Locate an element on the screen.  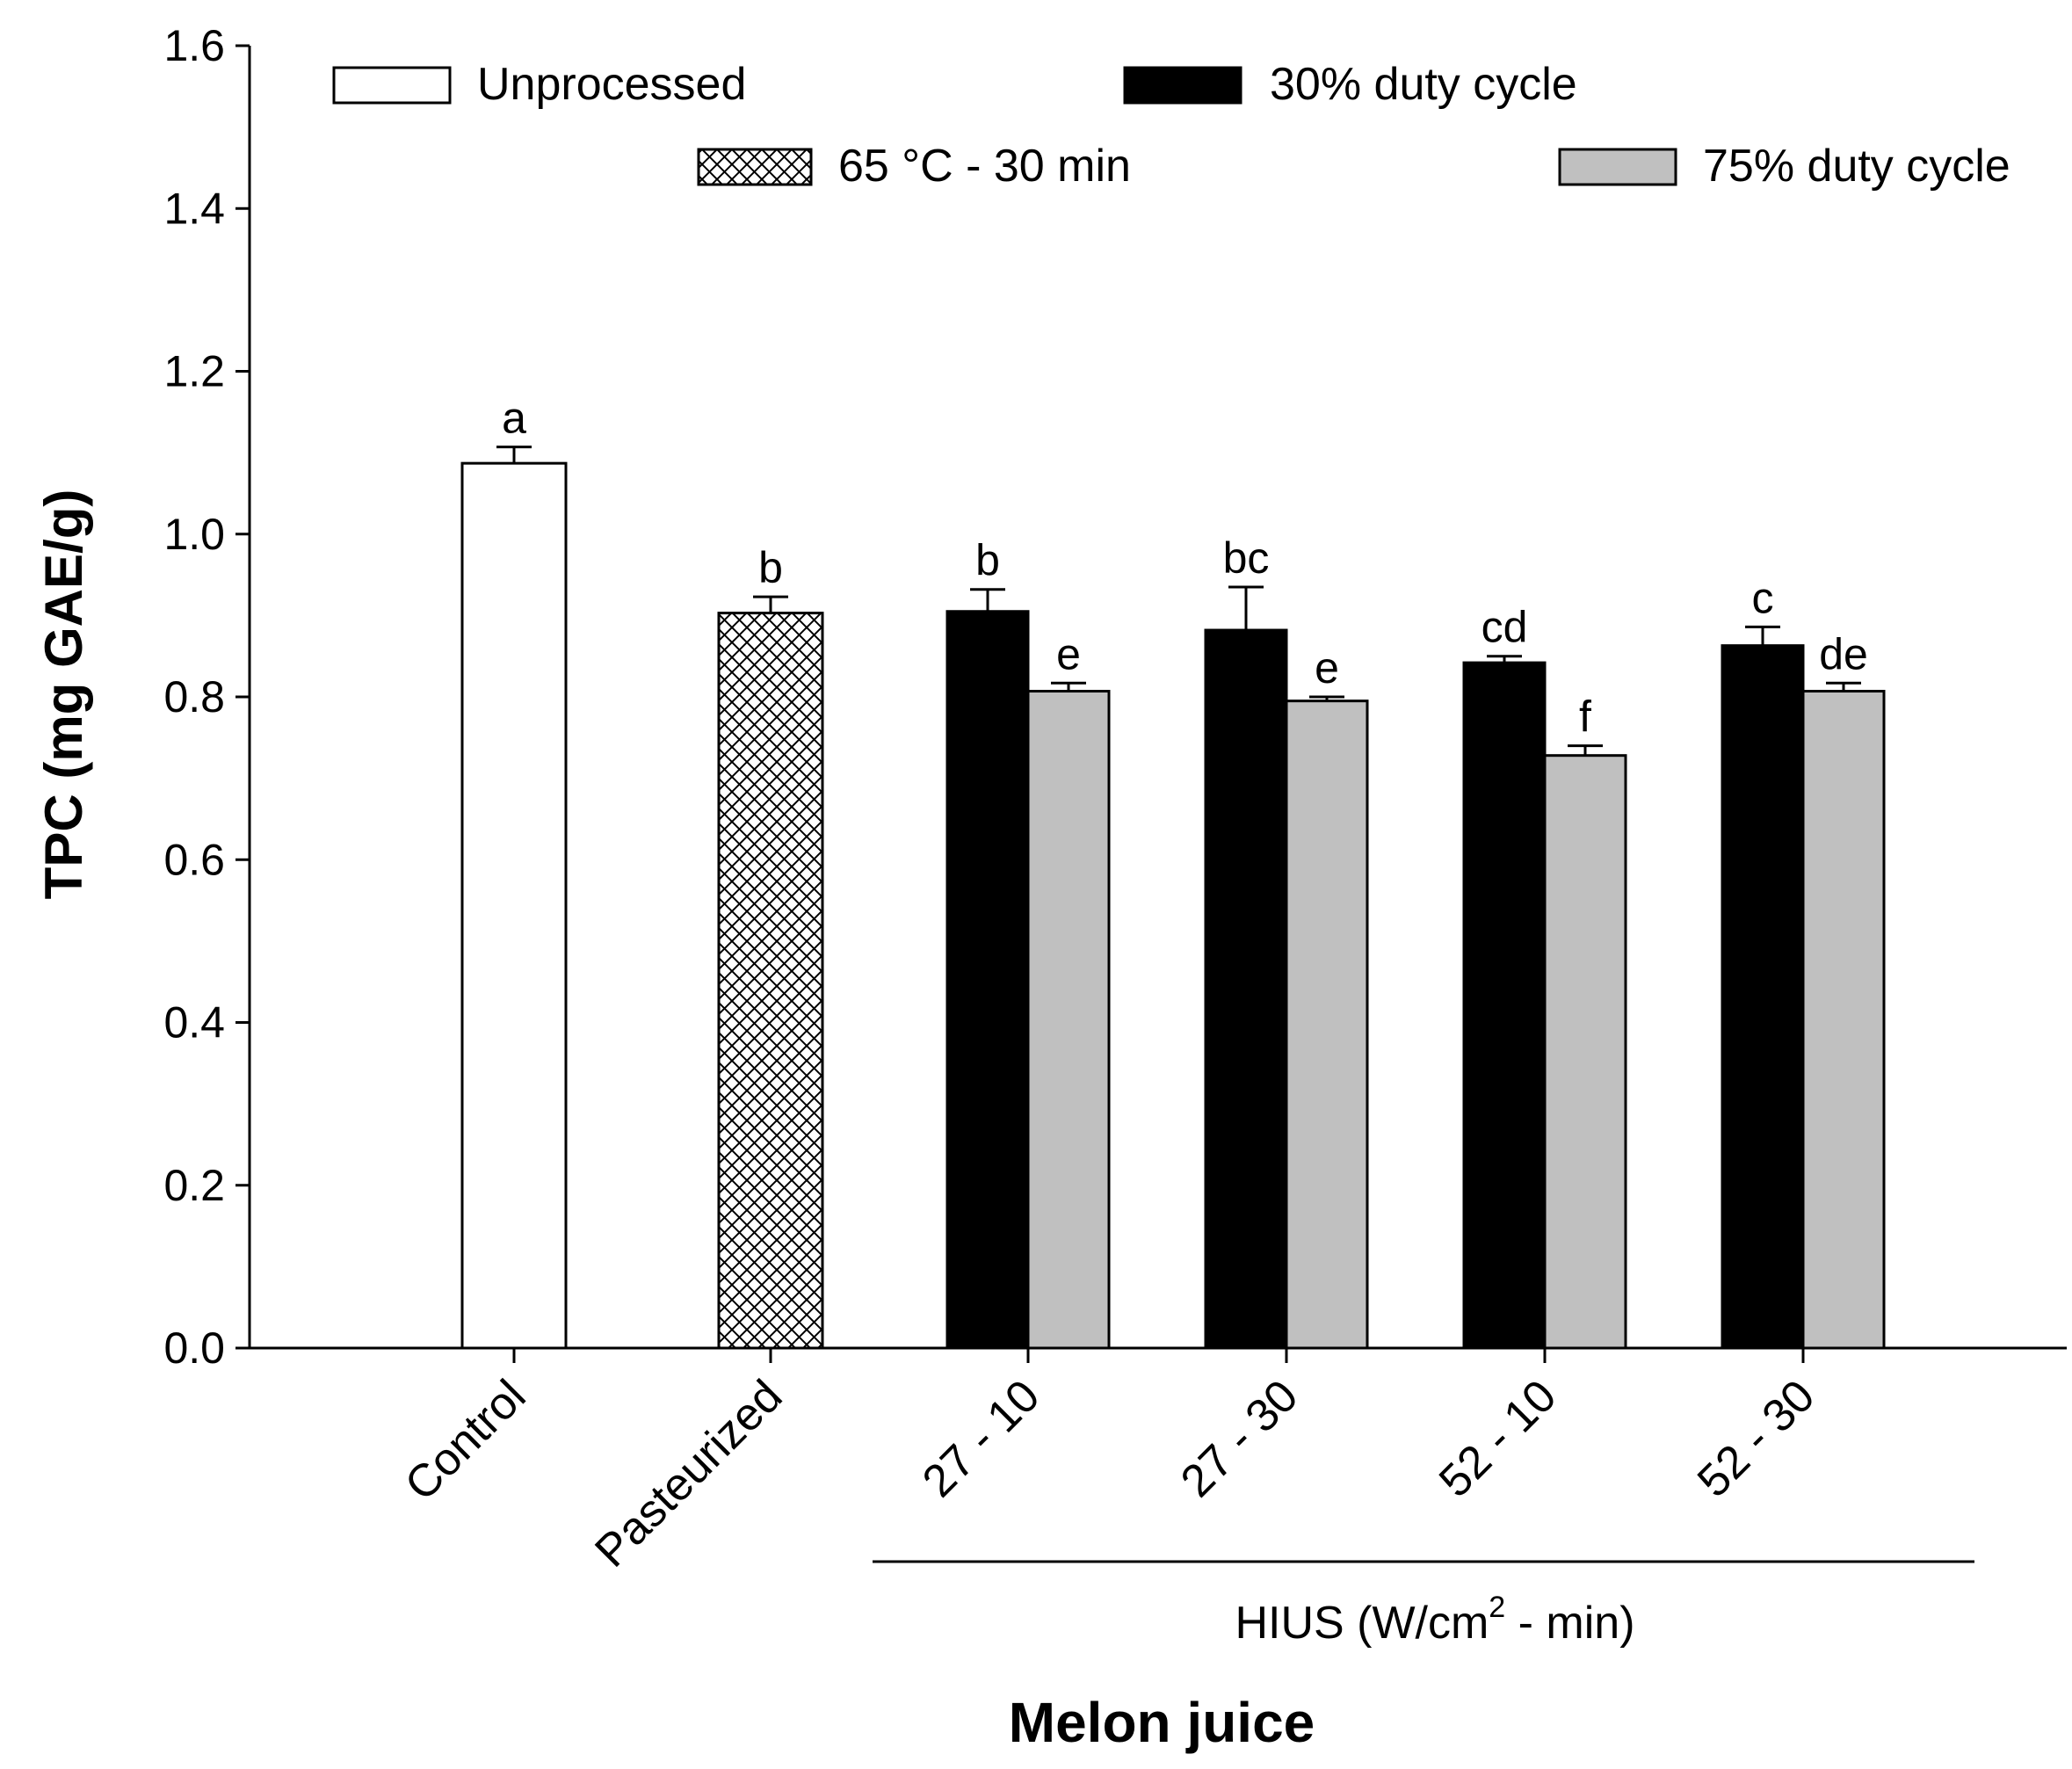
category-label: 52 - 10 is located at coordinates (1498, 1438).